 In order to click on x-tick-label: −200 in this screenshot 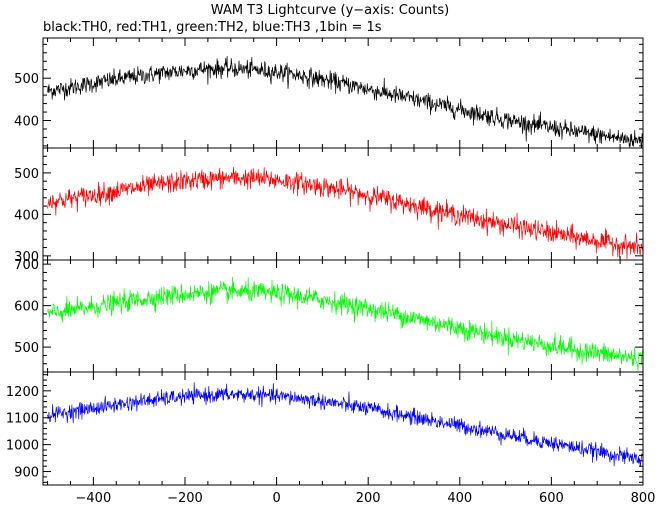, I will do `click(185, 498)`.